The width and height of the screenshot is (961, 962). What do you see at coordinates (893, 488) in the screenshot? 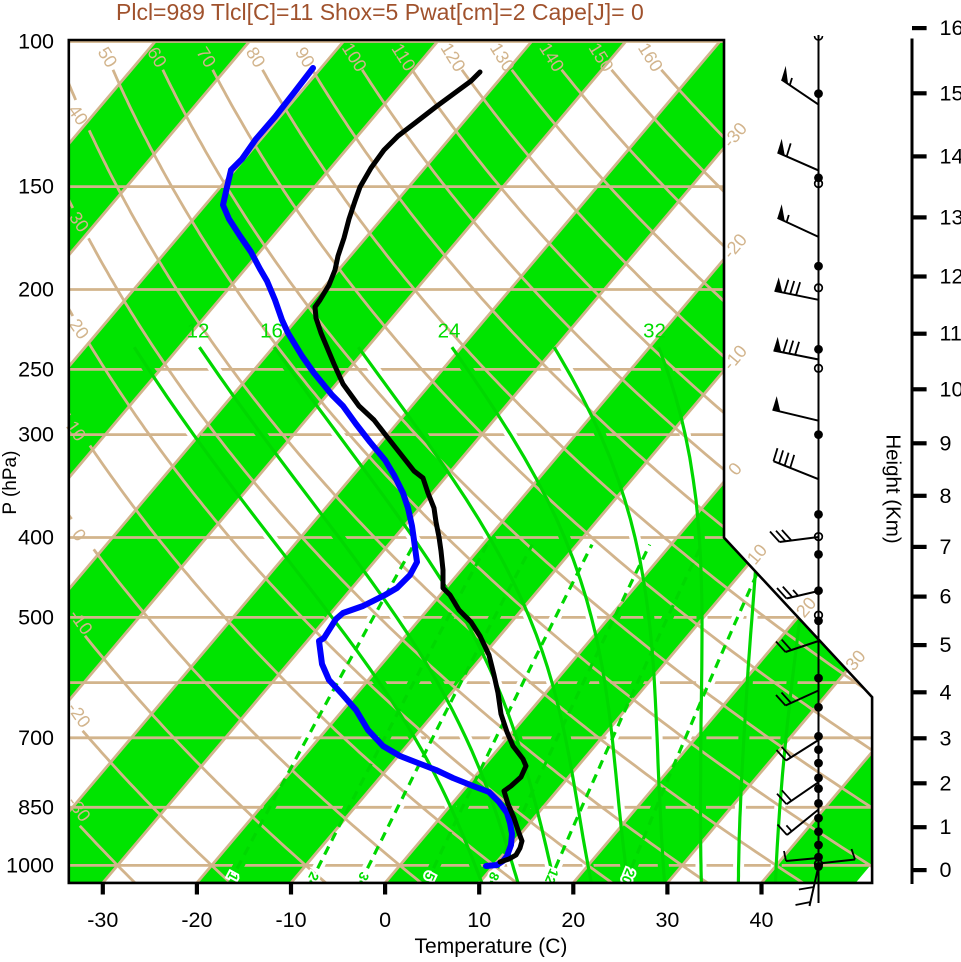
I see `svg-text: Height (Km)` at bounding box center [893, 488].